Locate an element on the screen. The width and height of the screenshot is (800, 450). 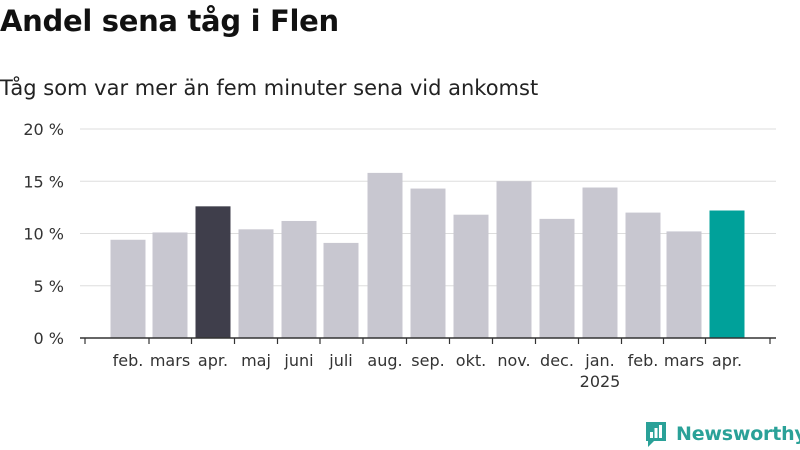
x-tick-label: juli is located at coordinates (340, 360).